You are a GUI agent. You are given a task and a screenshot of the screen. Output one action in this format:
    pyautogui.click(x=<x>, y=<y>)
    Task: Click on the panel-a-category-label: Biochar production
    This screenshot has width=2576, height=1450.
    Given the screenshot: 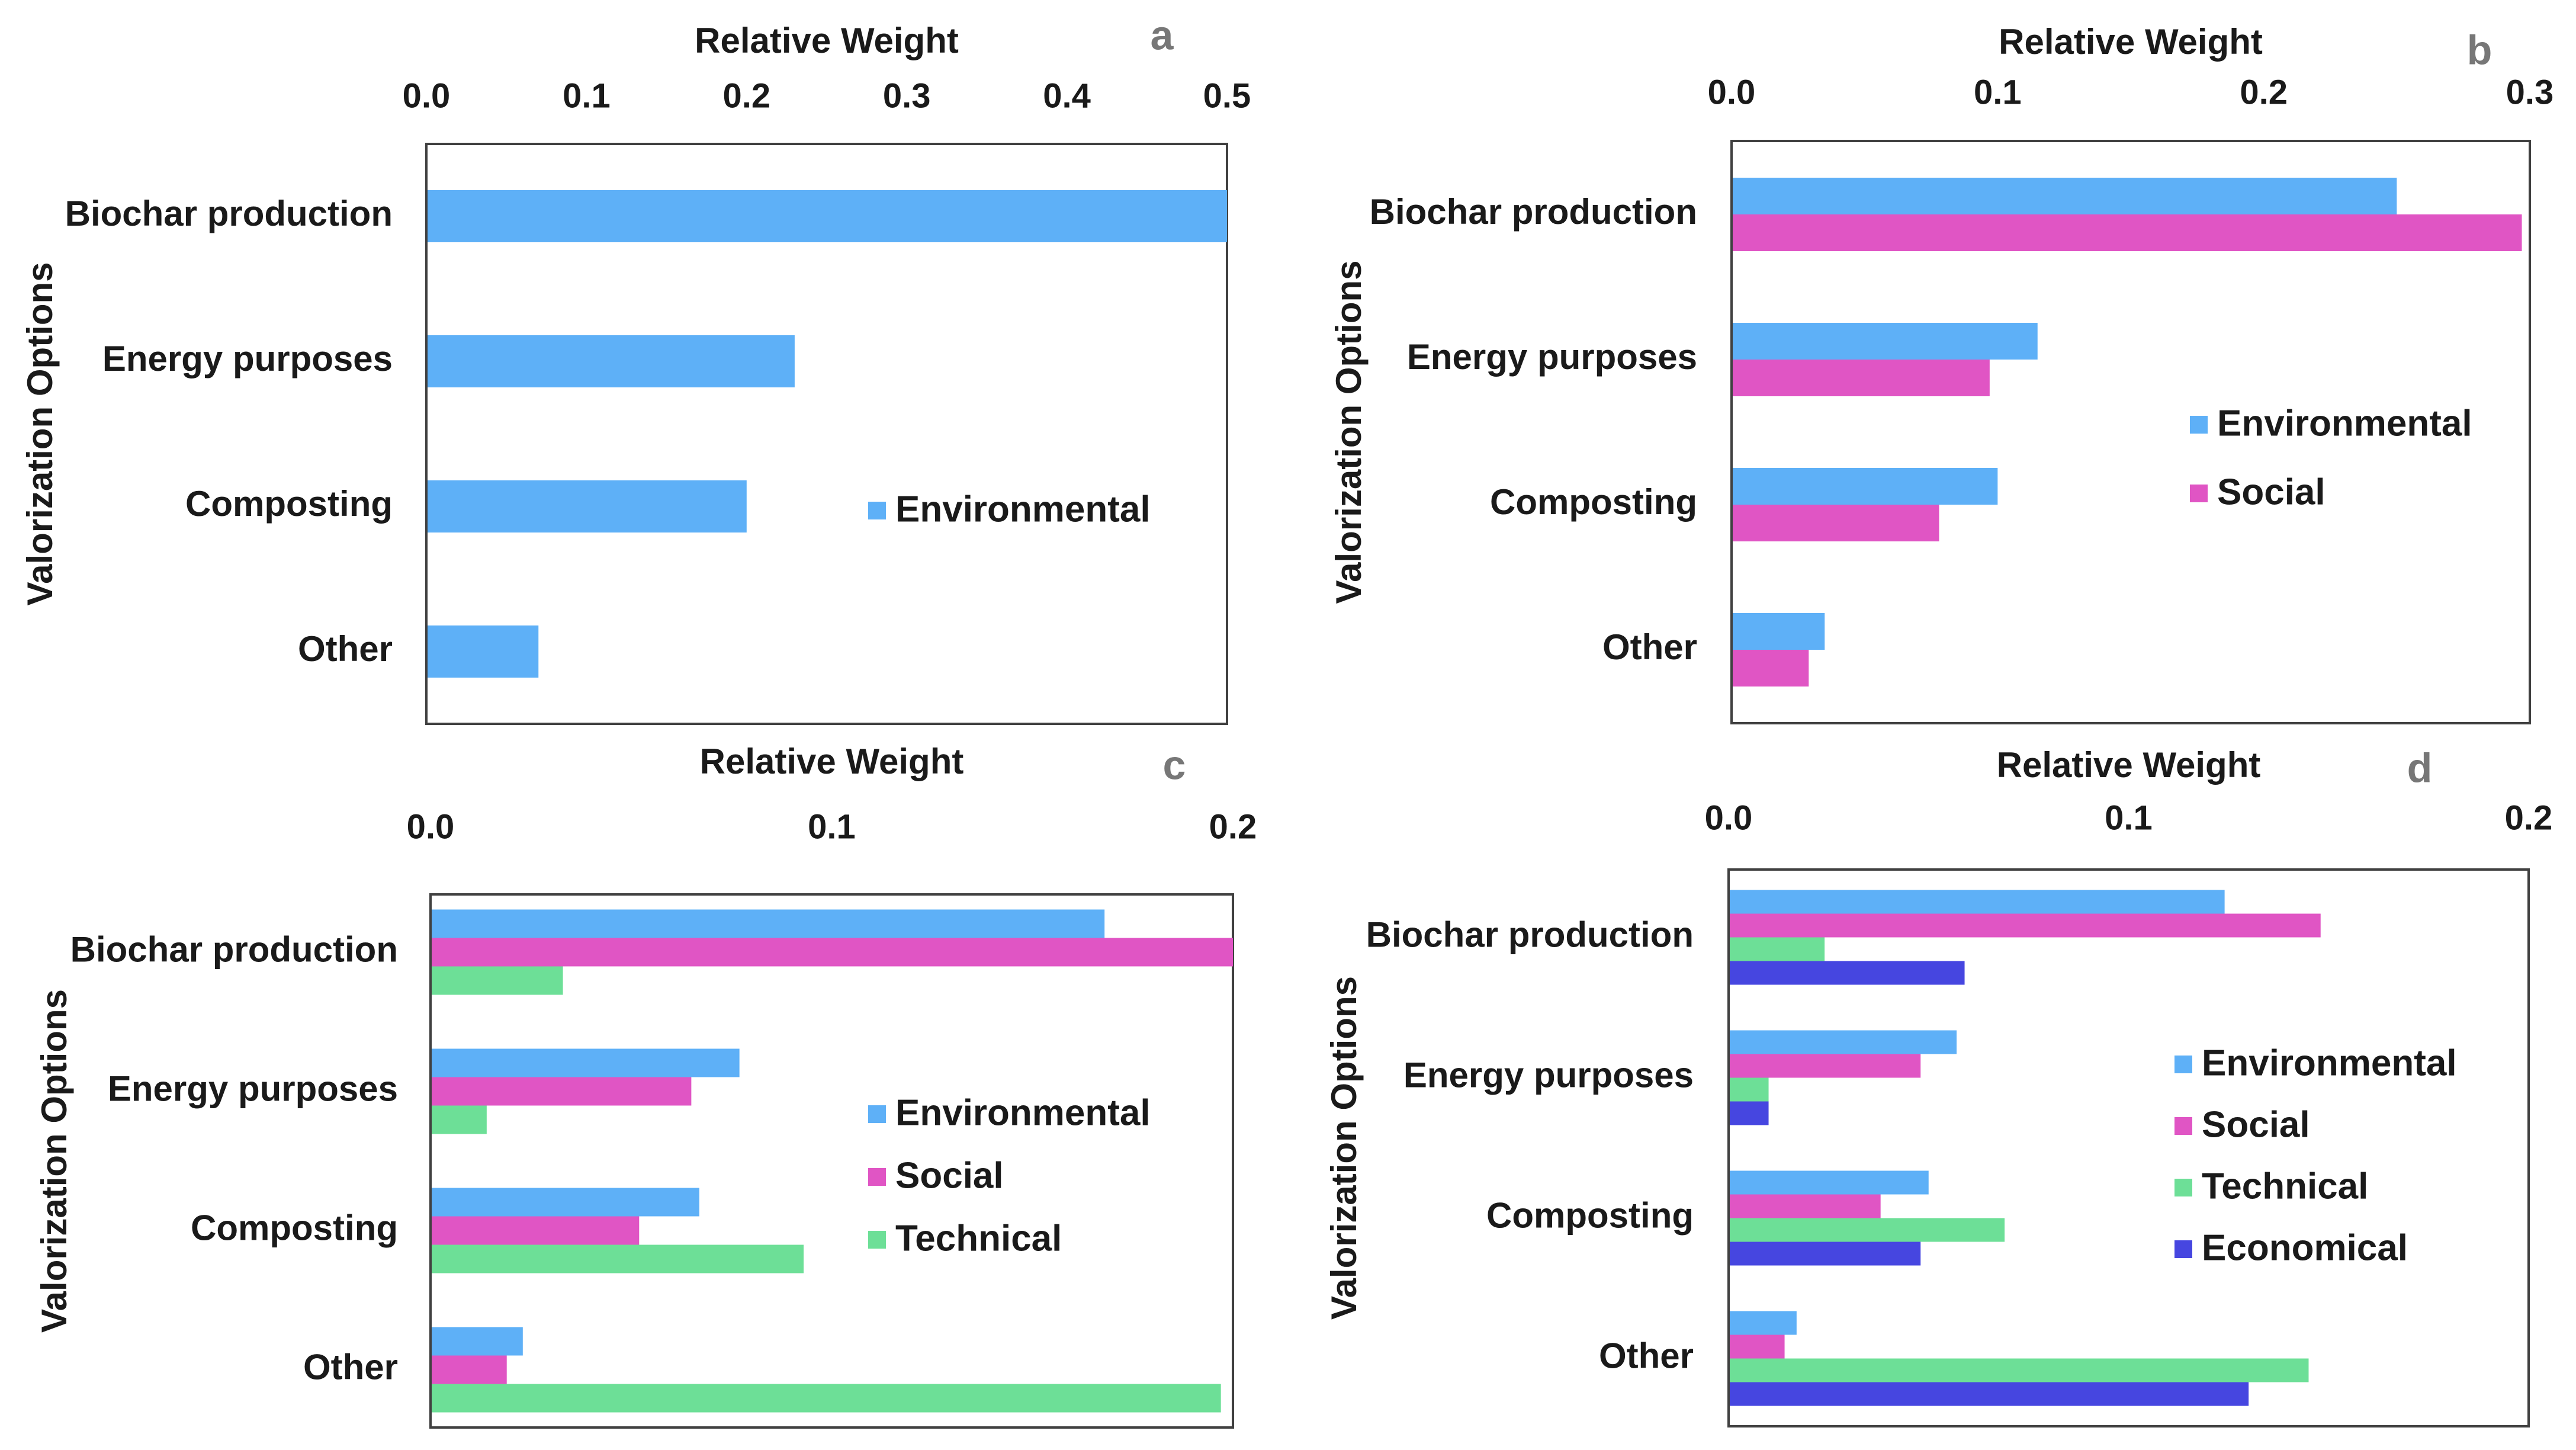 What is the action you would take?
    pyautogui.click(x=229, y=213)
    